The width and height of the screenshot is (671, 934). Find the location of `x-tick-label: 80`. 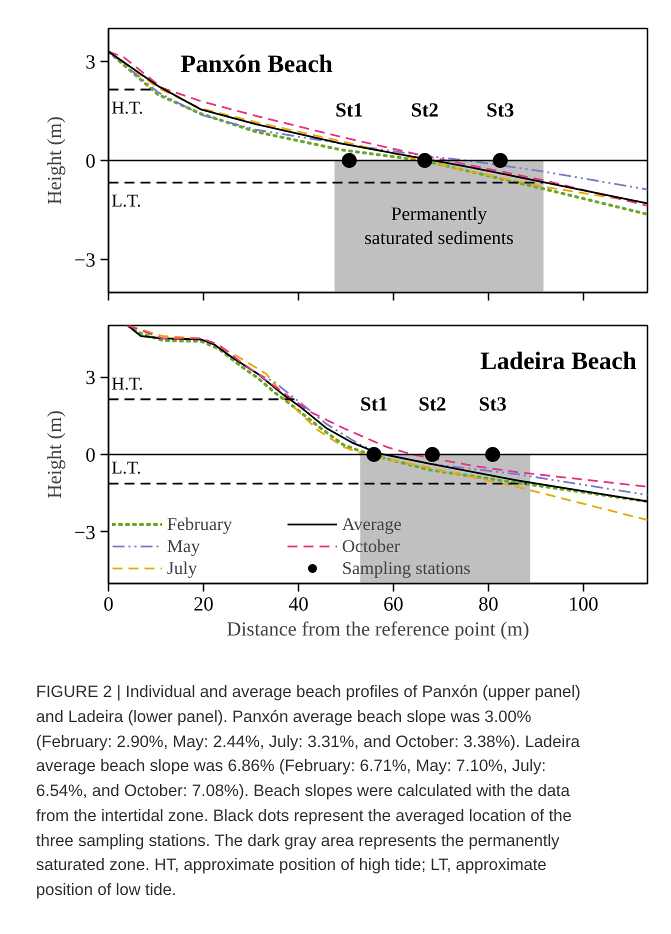

x-tick-label: 80 is located at coordinates (488, 605).